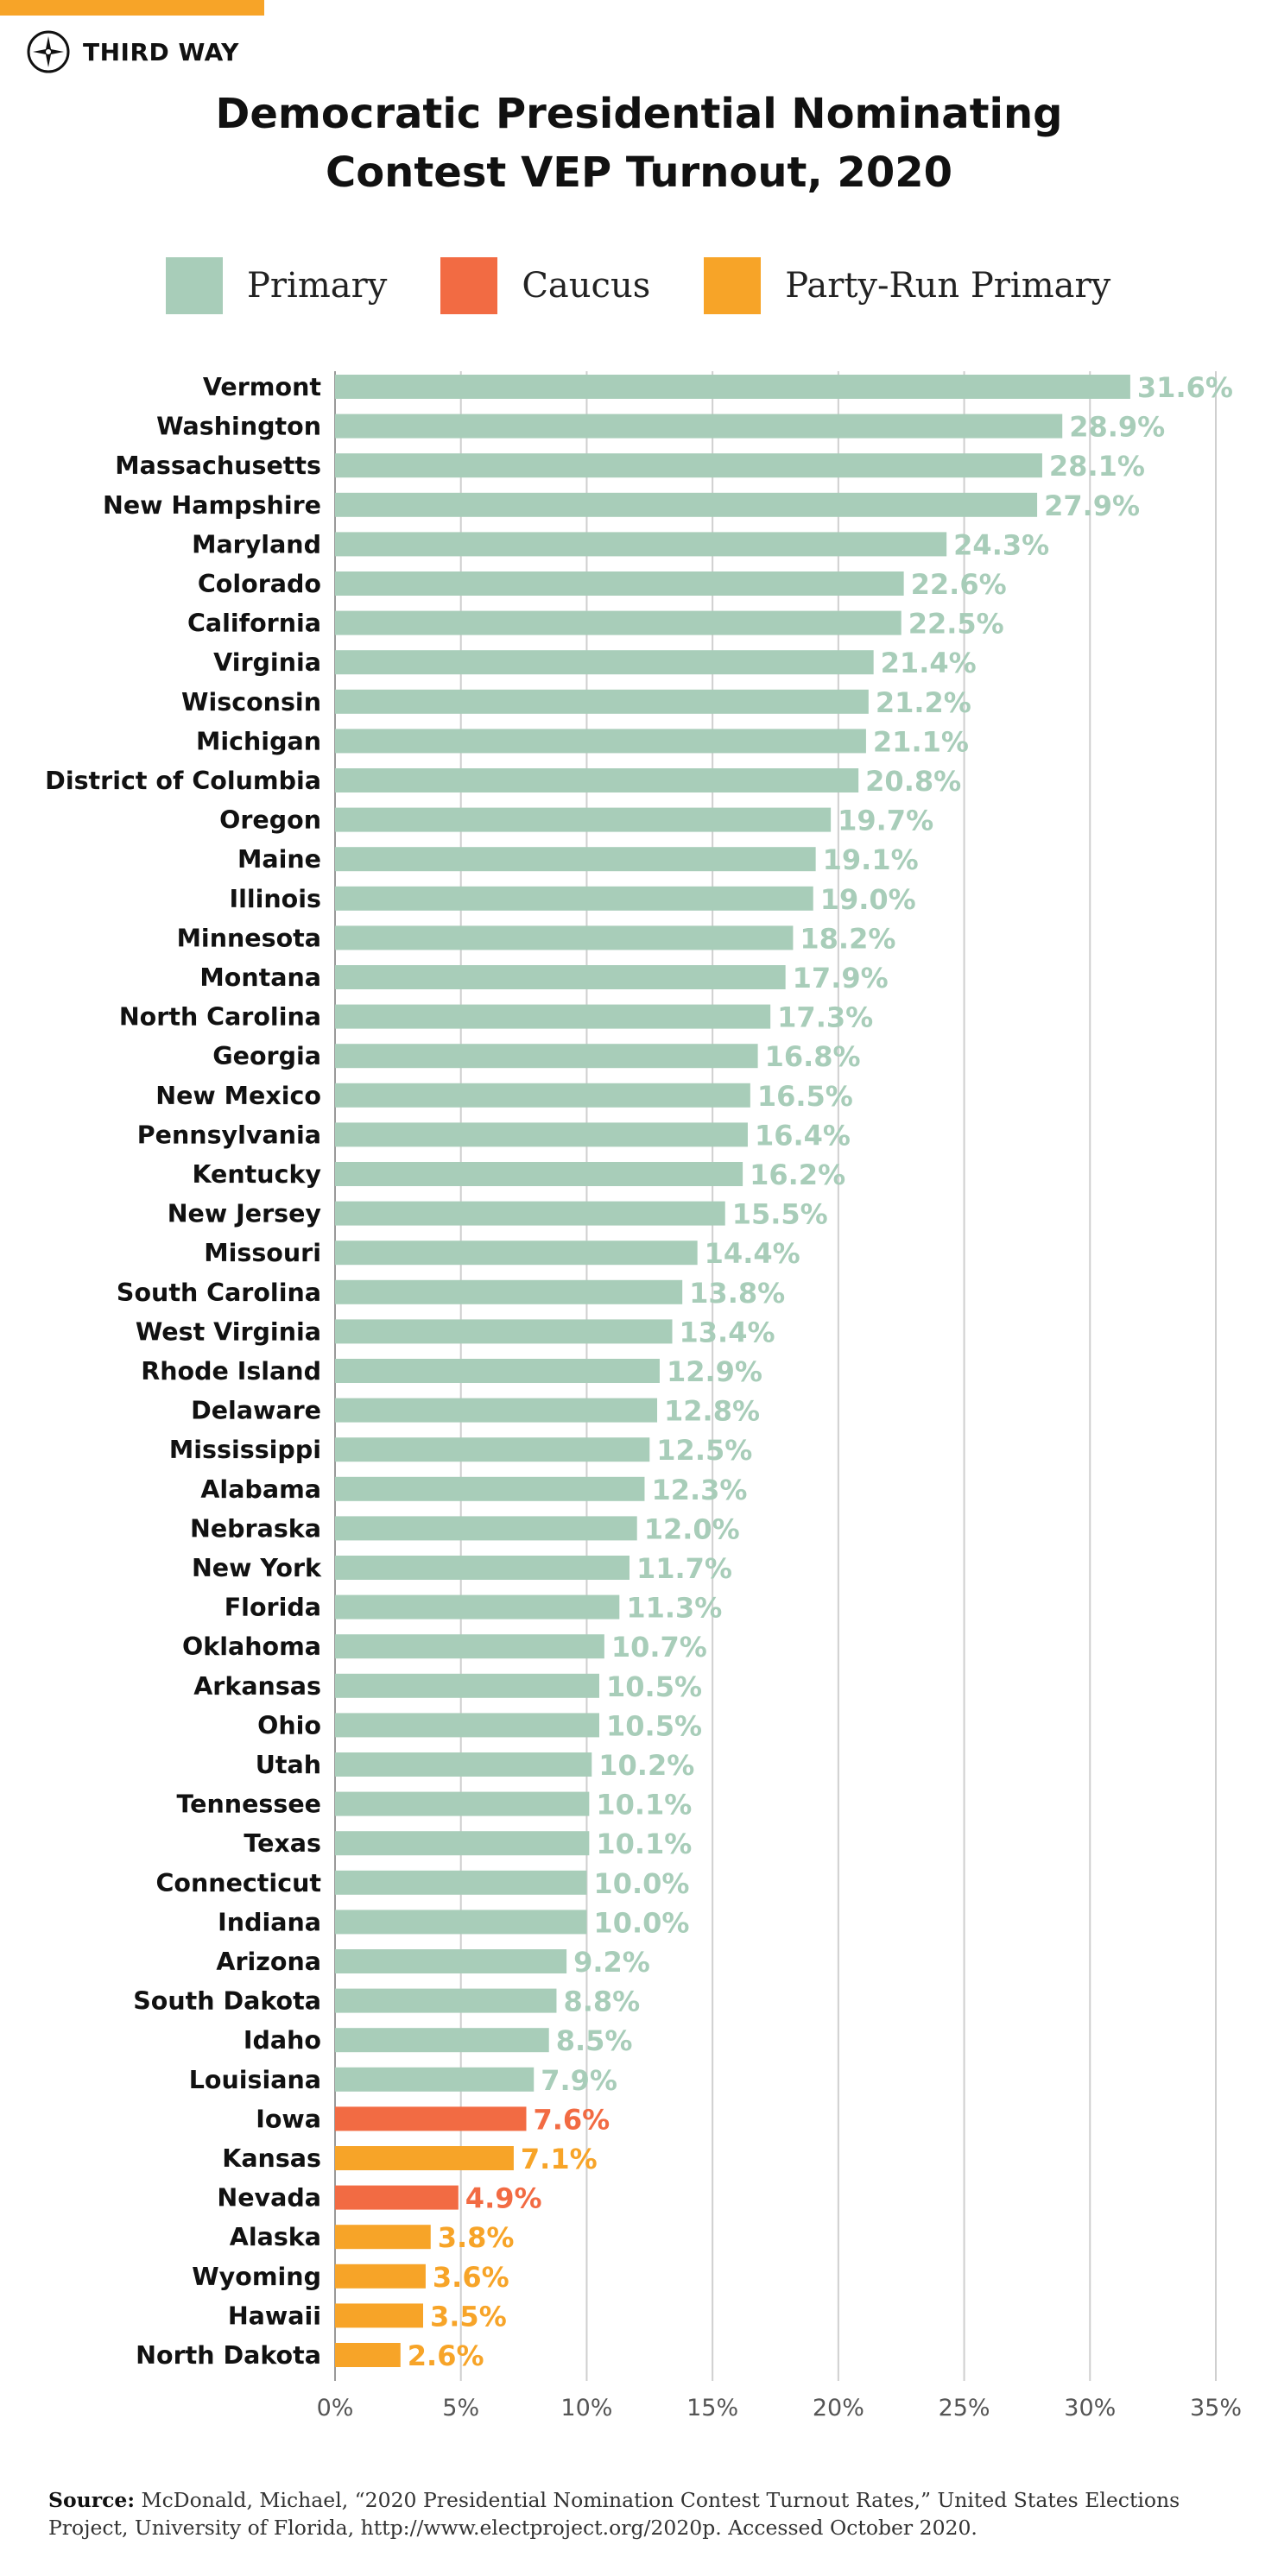 The image size is (1278, 2576). What do you see at coordinates (274, 2315) in the screenshot?
I see `category-label-hawaii: Hawaii` at bounding box center [274, 2315].